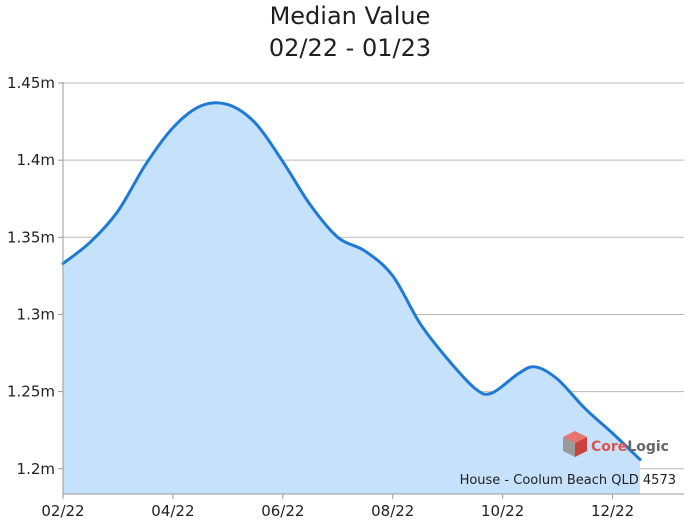  What do you see at coordinates (36, 314) in the screenshot?
I see `y-tick-label: 1.3m` at bounding box center [36, 314].